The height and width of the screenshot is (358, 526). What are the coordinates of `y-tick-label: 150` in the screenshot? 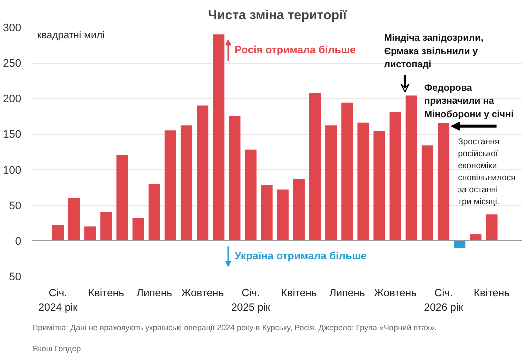 It's located at (12, 135).